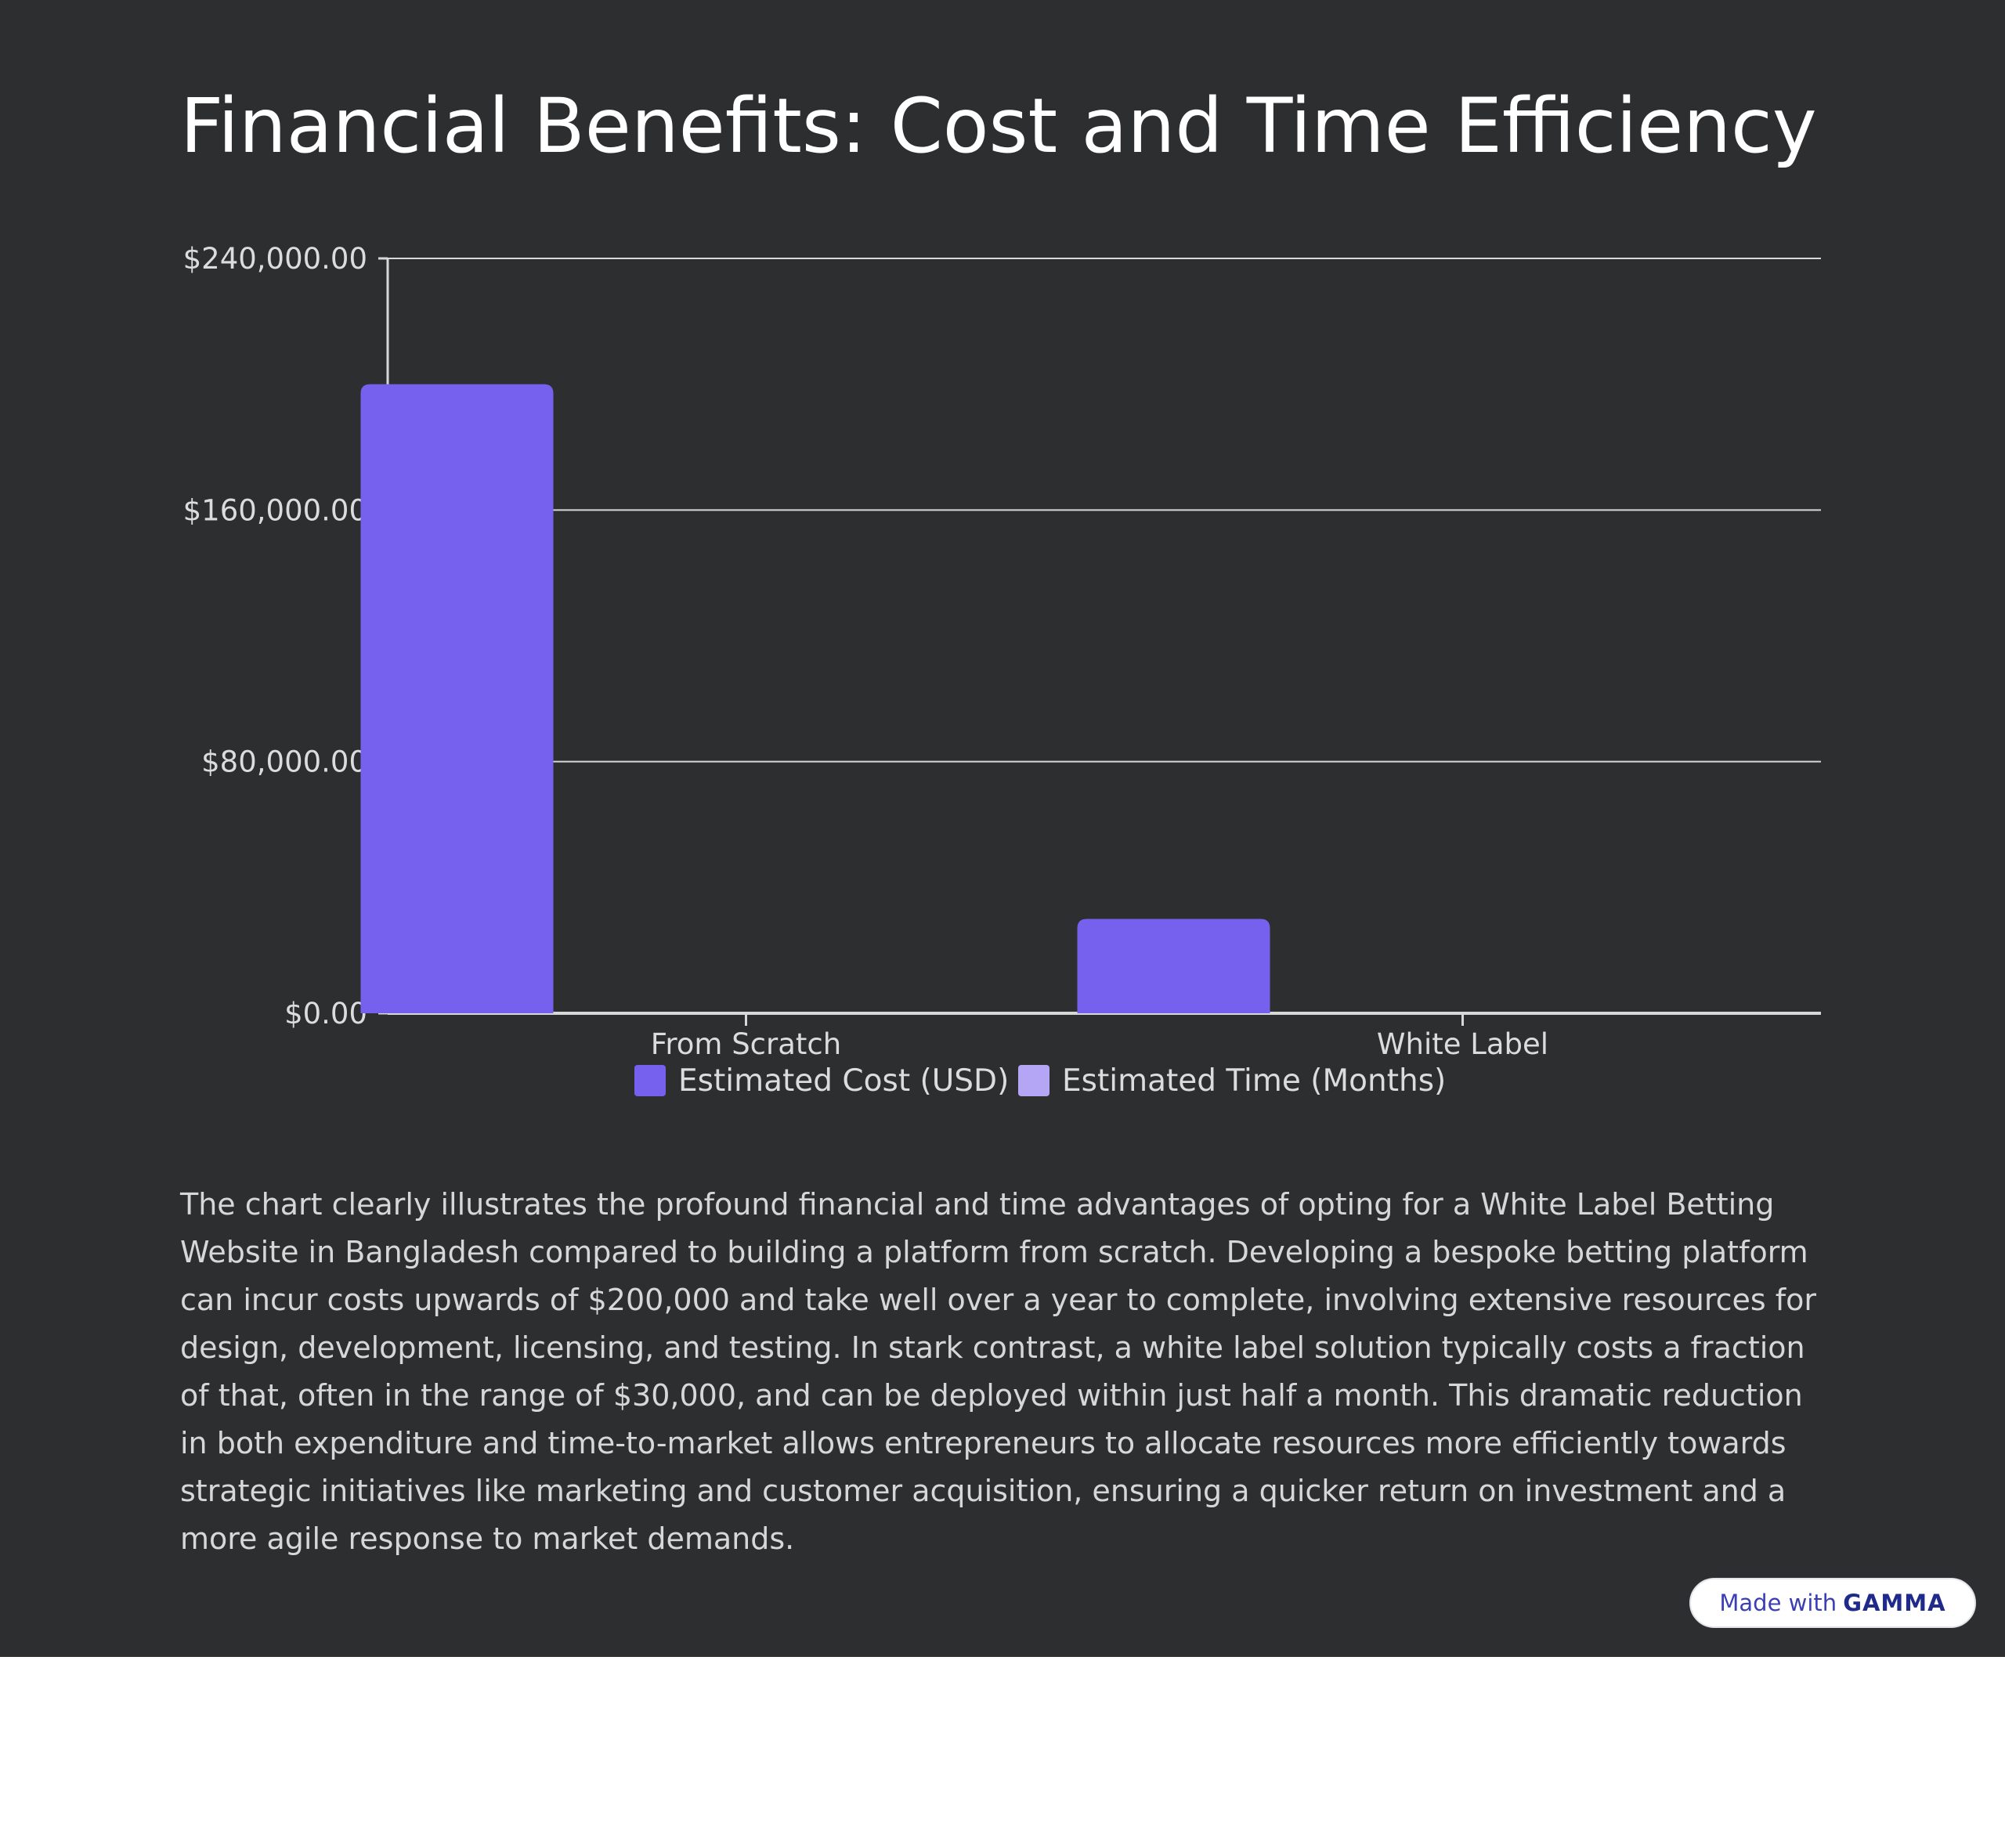  What do you see at coordinates (1254, 1081) in the screenshot?
I see `legend-label-1: Estimated Time (Months)` at bounding box center [1254, 1081].